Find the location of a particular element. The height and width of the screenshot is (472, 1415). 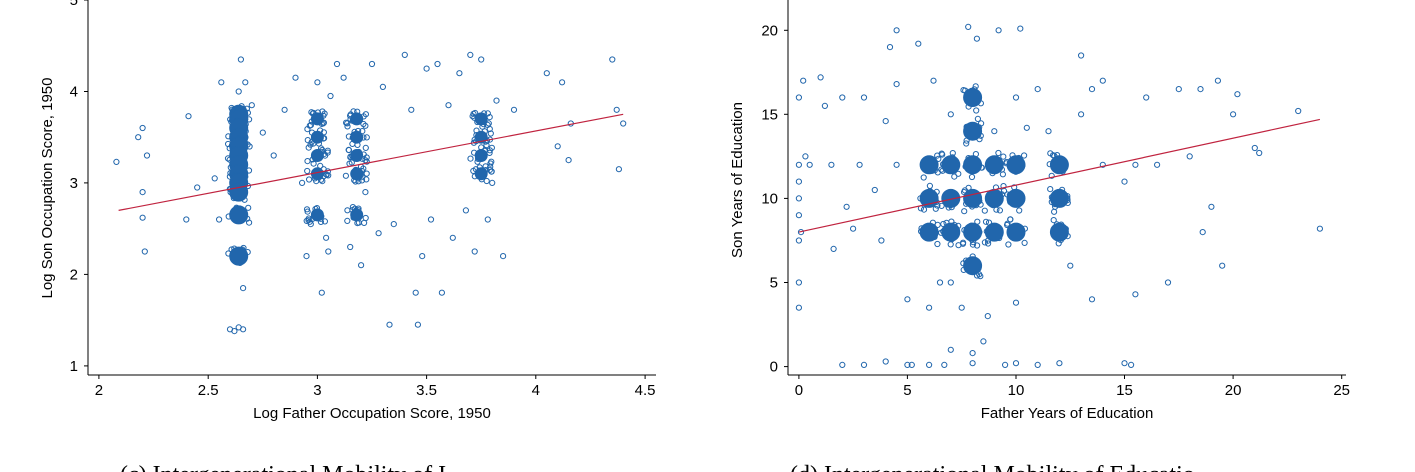

x-tick-label: 10 is located at coordinates (1016, 390).